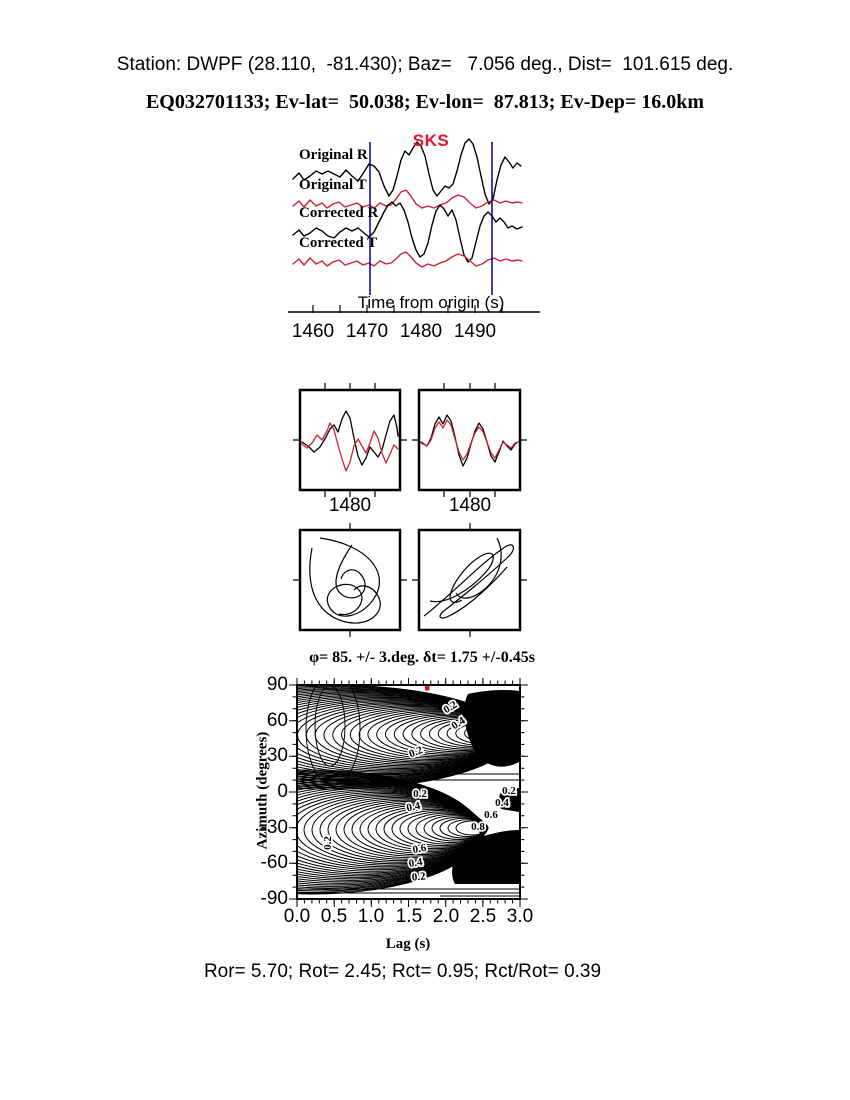 This screenshot has width=850, height=1100. Describe the element at coordinates (409, 916) in the screenshot. I see `xtick-15: 1.5` at that location.